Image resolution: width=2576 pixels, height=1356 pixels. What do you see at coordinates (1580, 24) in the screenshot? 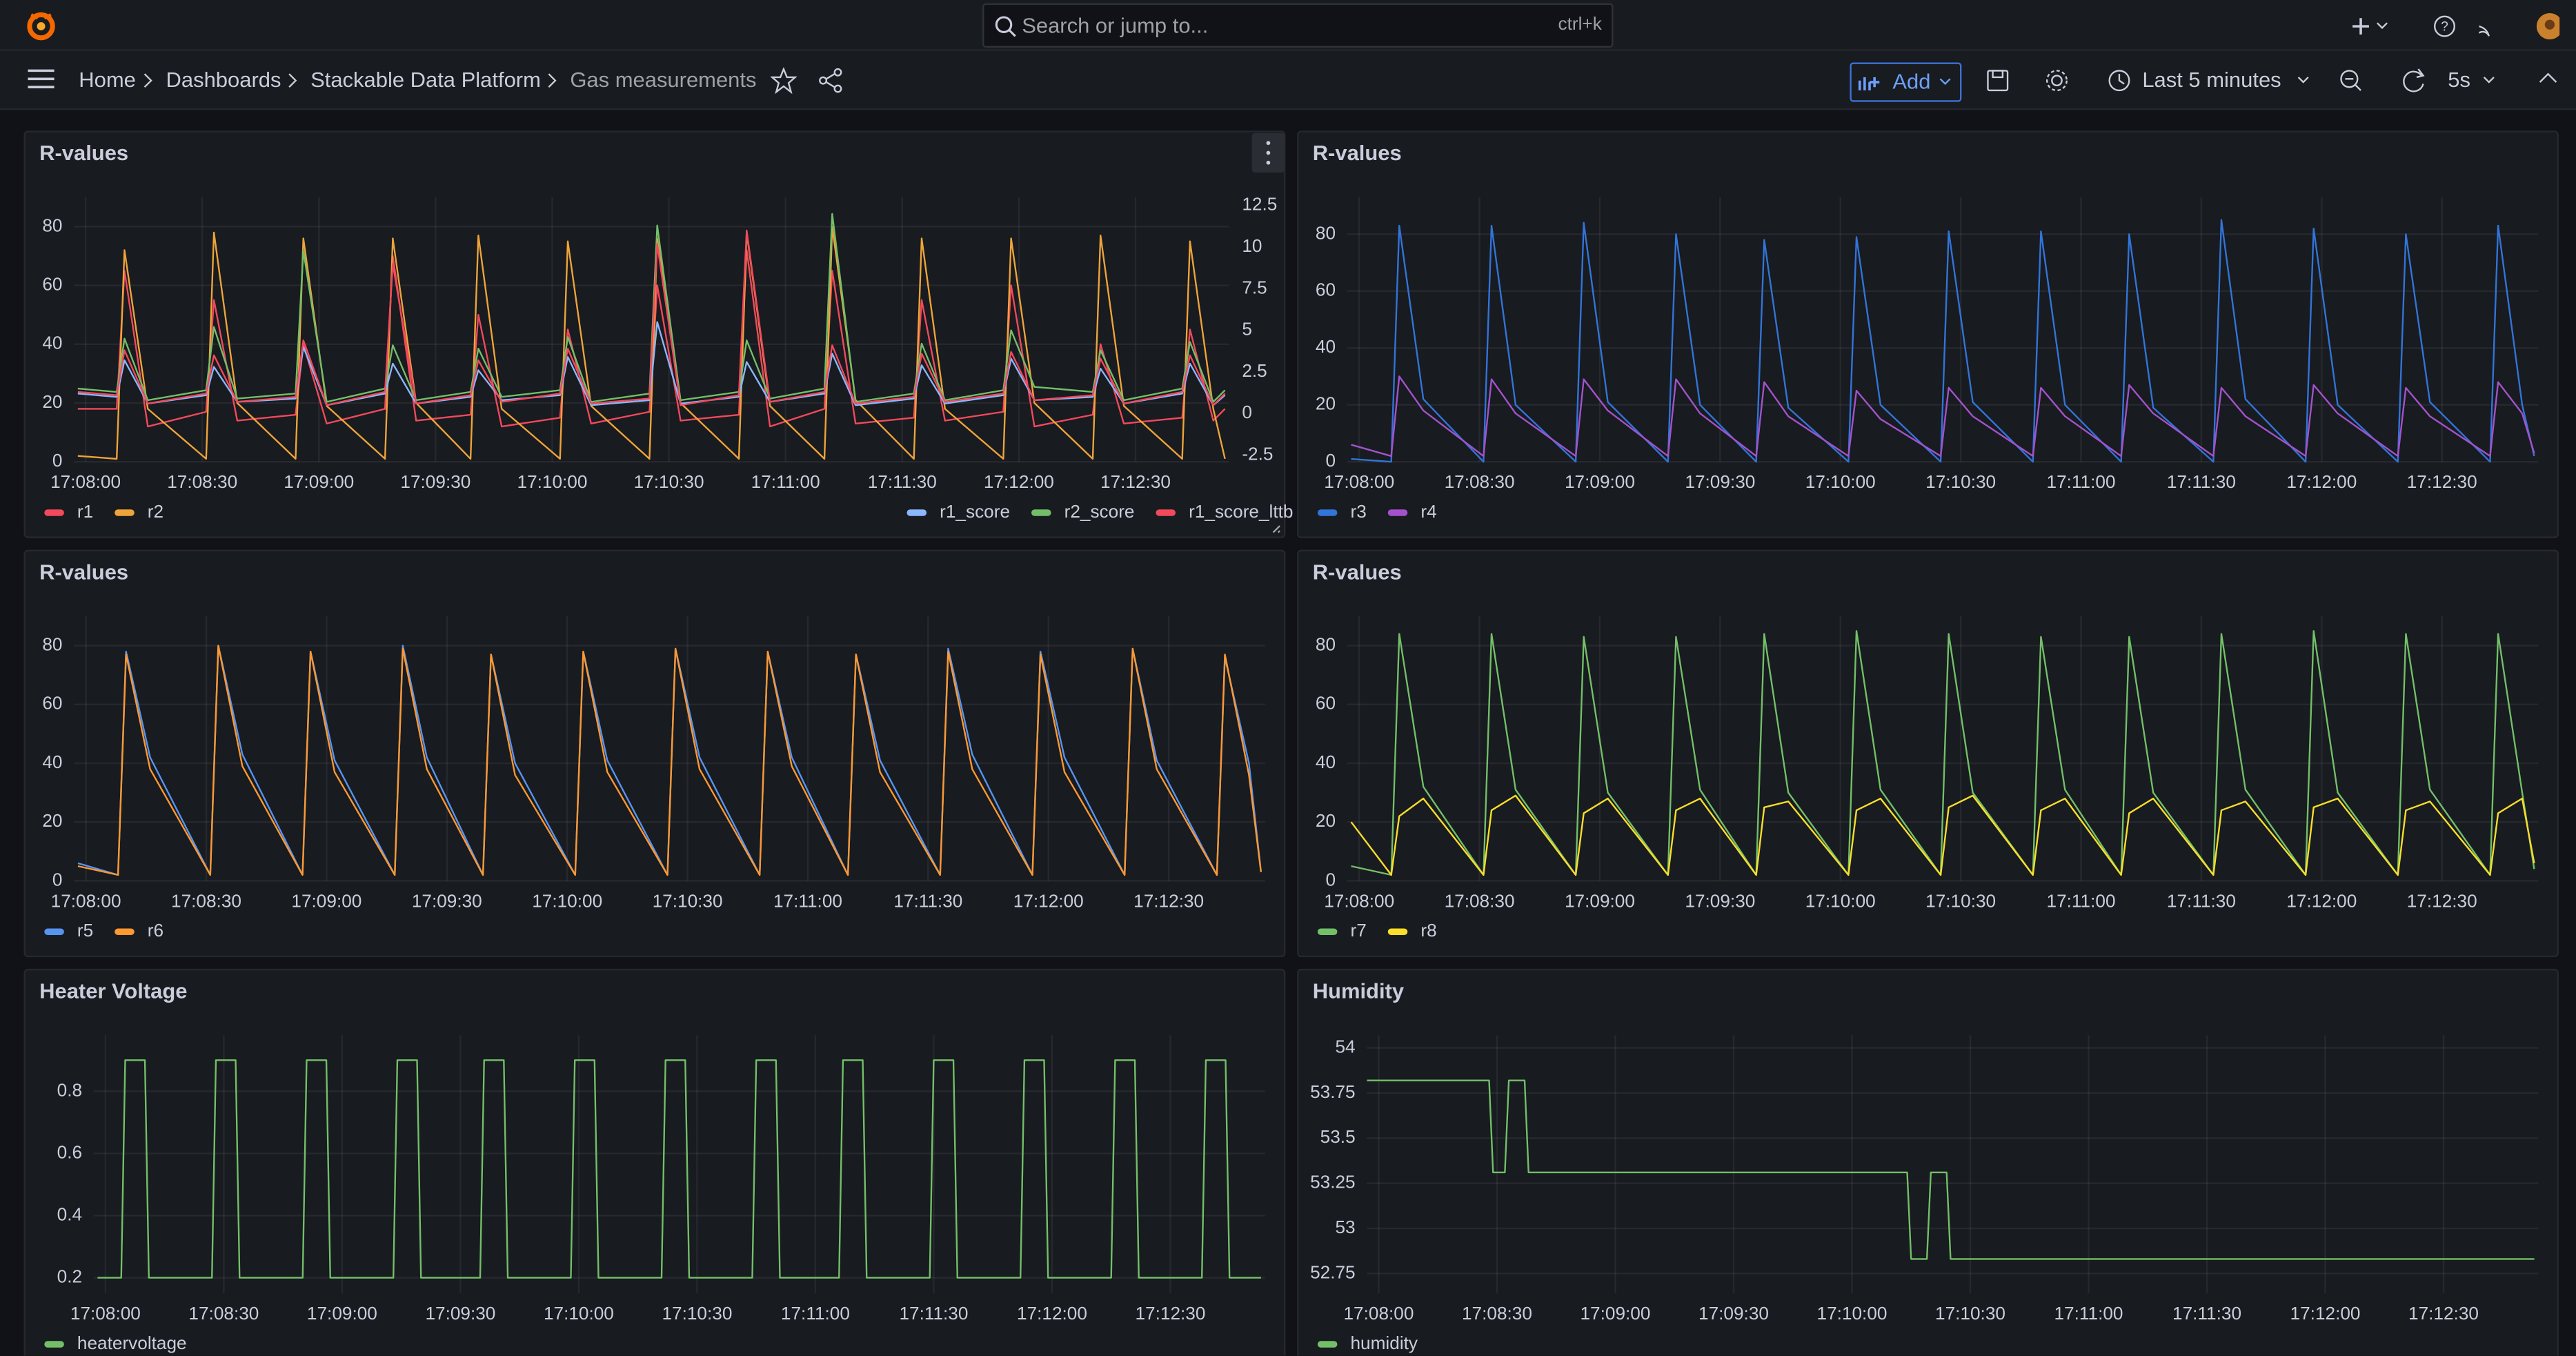
I see `search-shortcut: ctrl+k` at bounding box center [1580, 24].